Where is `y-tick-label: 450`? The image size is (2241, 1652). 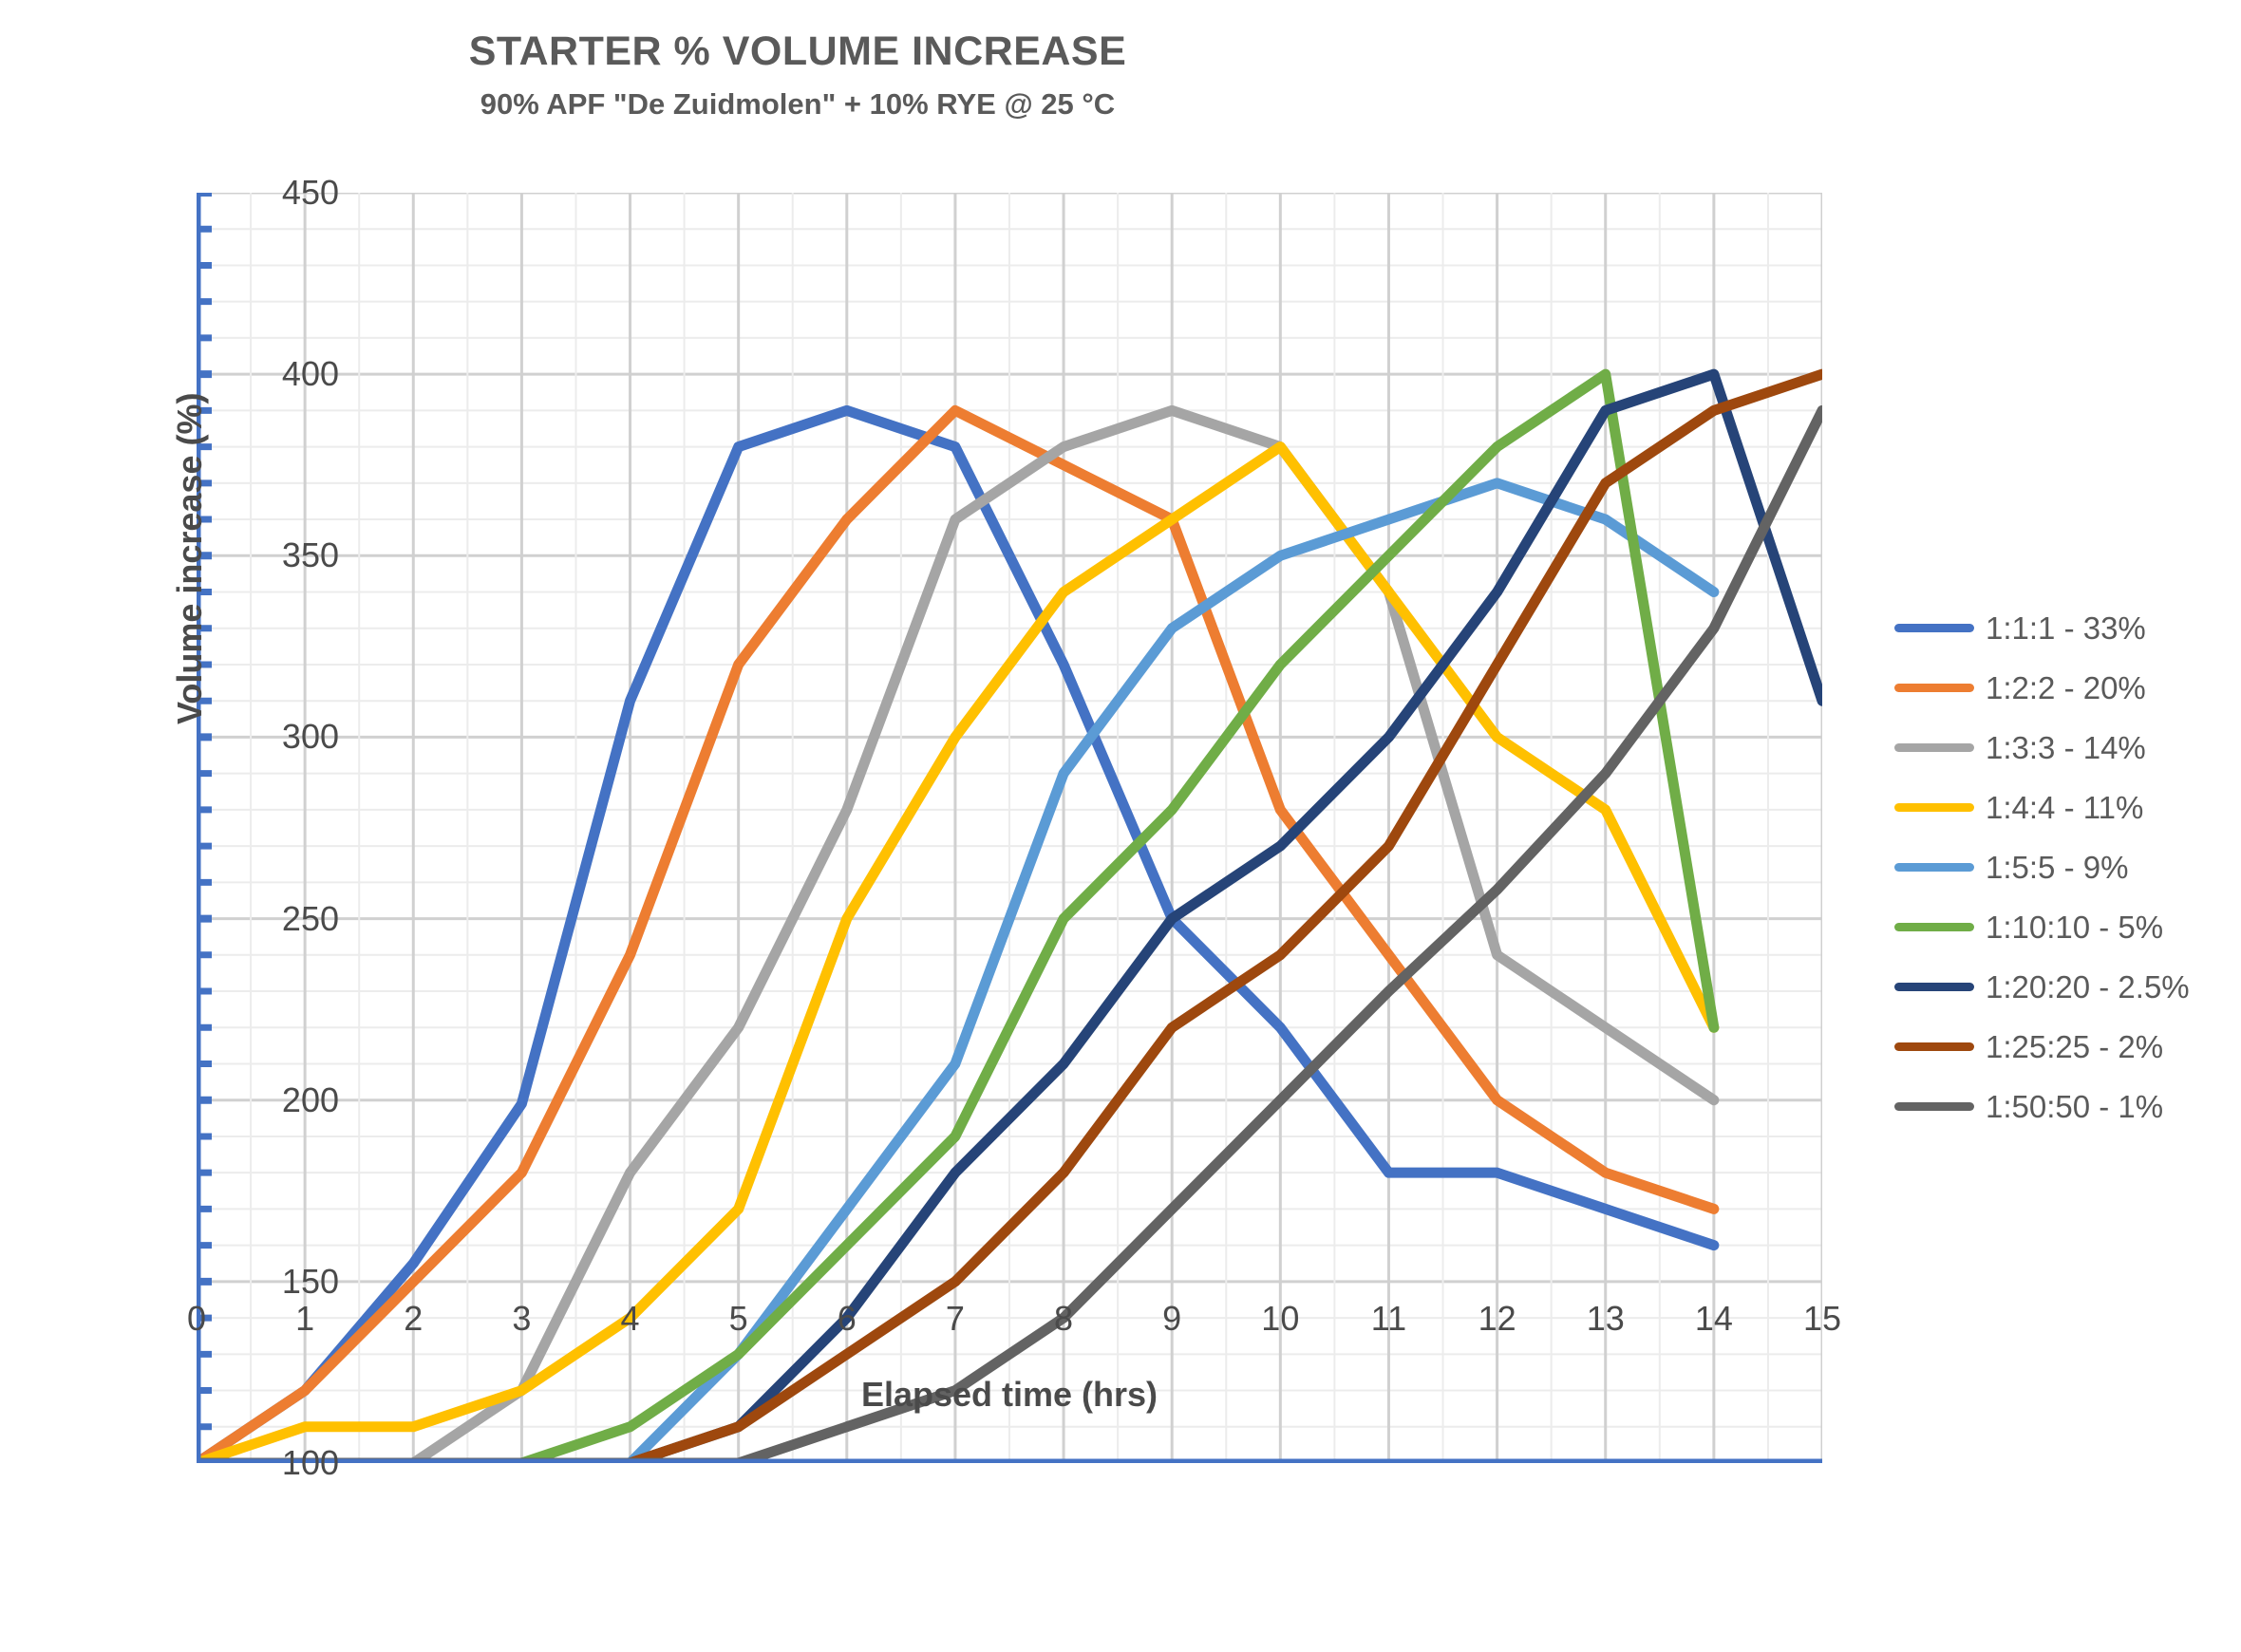
y-tick-label: 450 is located at coordinates (310, 192).